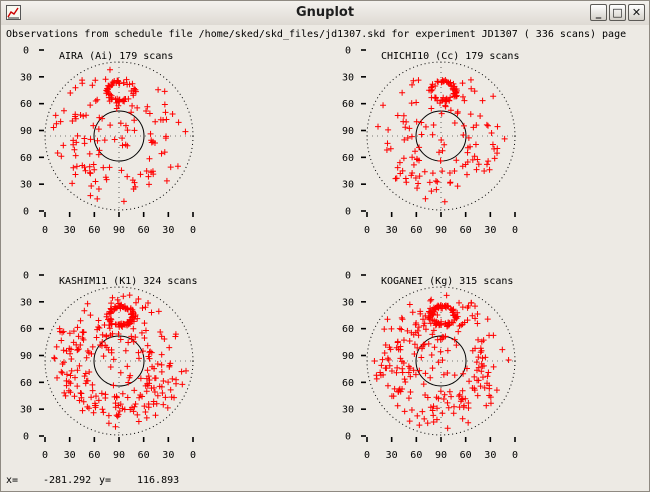  What do you see at coordinates (26, 131) in the screenshot?
I see `y-tick-label: 90` at bounding box center [26, 131].